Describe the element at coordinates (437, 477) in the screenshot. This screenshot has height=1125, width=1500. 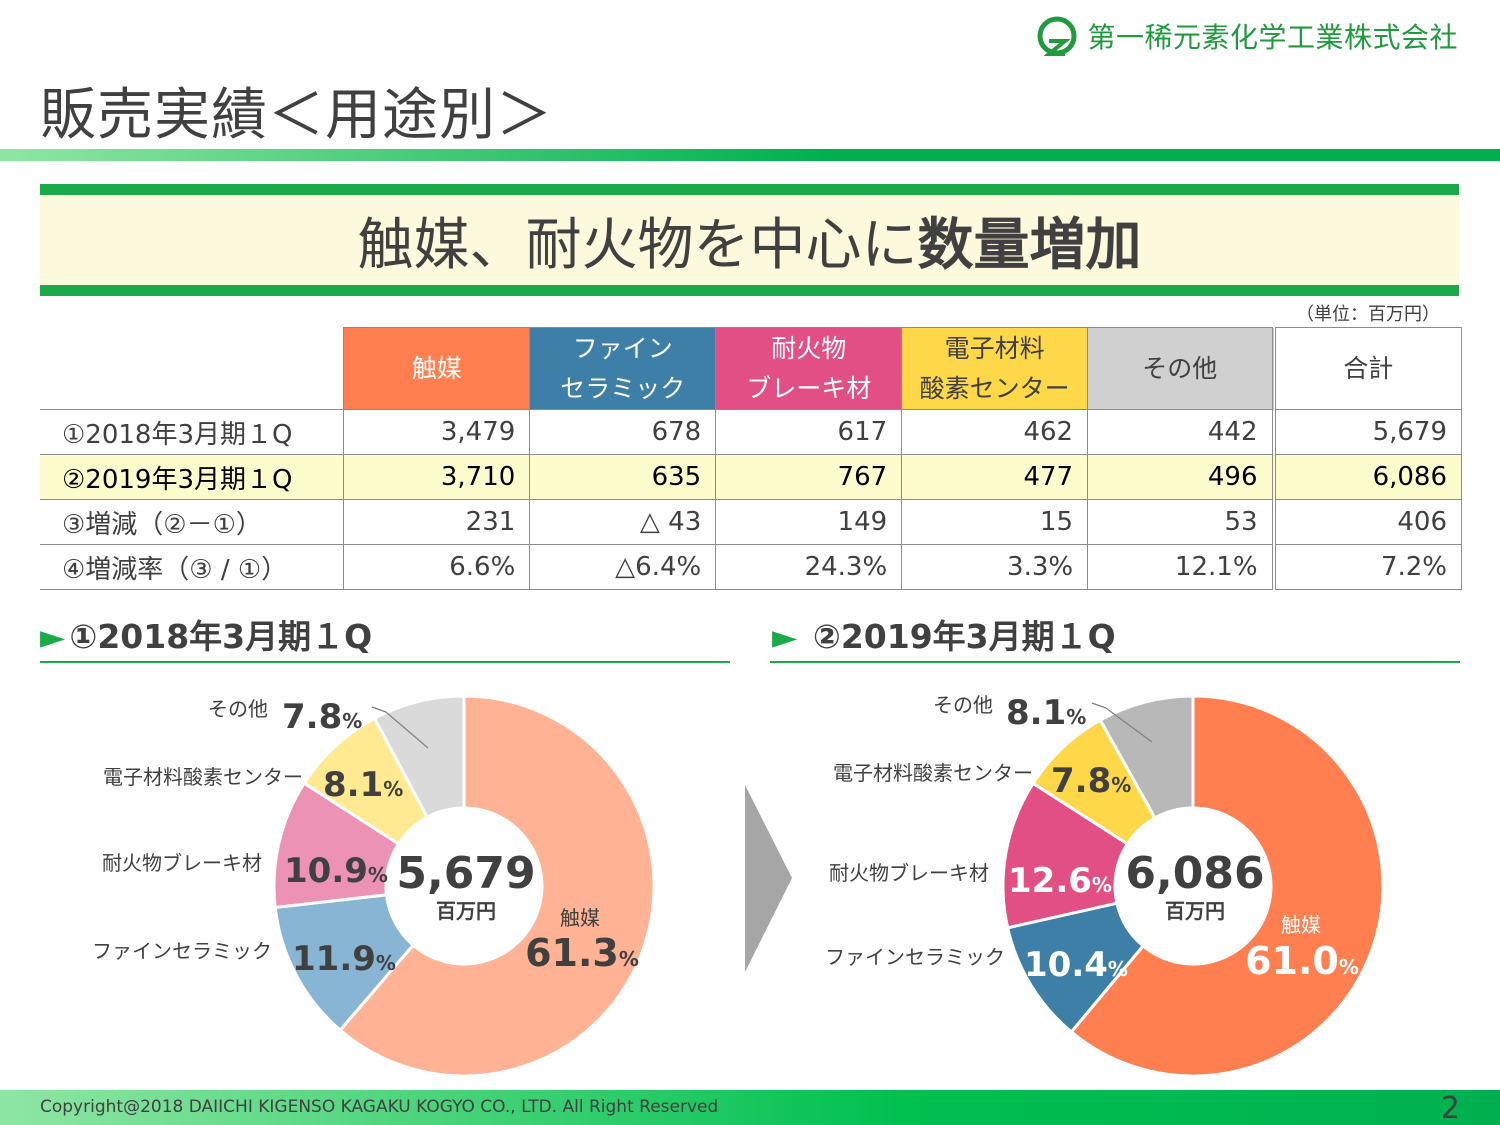
I see `table-cell: 3,710` at that location.